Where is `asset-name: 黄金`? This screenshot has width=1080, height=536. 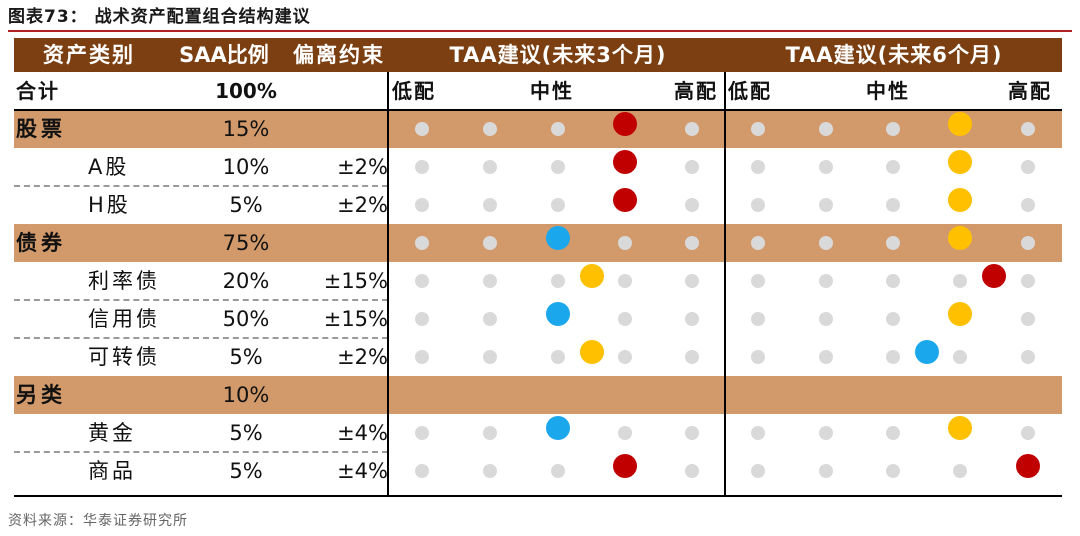
asset-name: 黄金 is located at coordinates (112, 433).